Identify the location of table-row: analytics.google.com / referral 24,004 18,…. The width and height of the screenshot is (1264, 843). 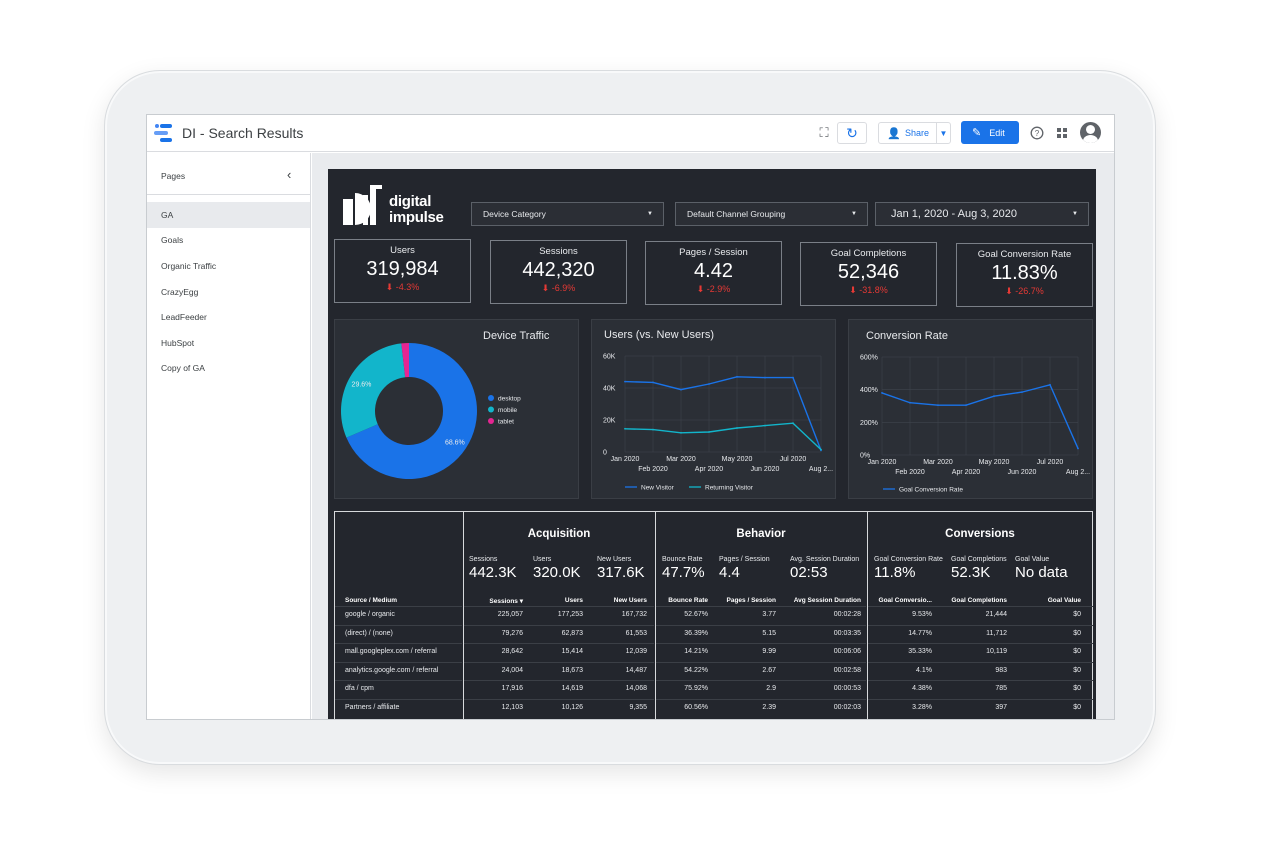
(714, 671).